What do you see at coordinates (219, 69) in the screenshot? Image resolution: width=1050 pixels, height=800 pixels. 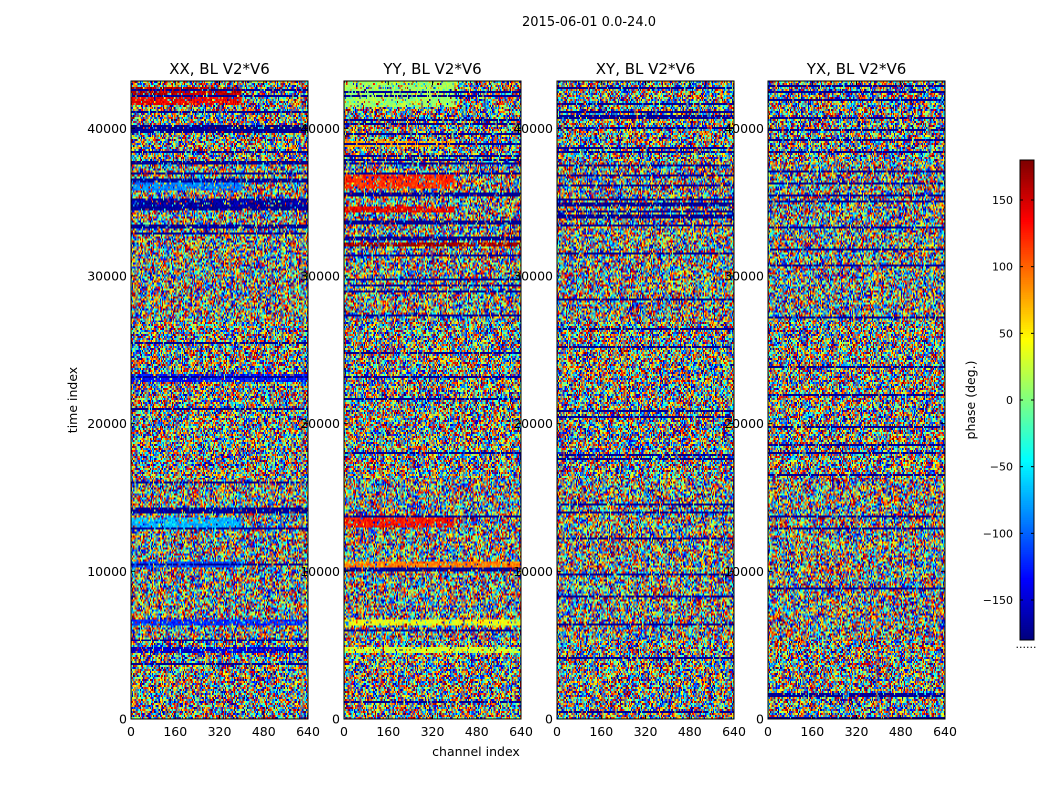 I see `panel-title: XX, BL V2*V6` at bounding box center [219, 69].